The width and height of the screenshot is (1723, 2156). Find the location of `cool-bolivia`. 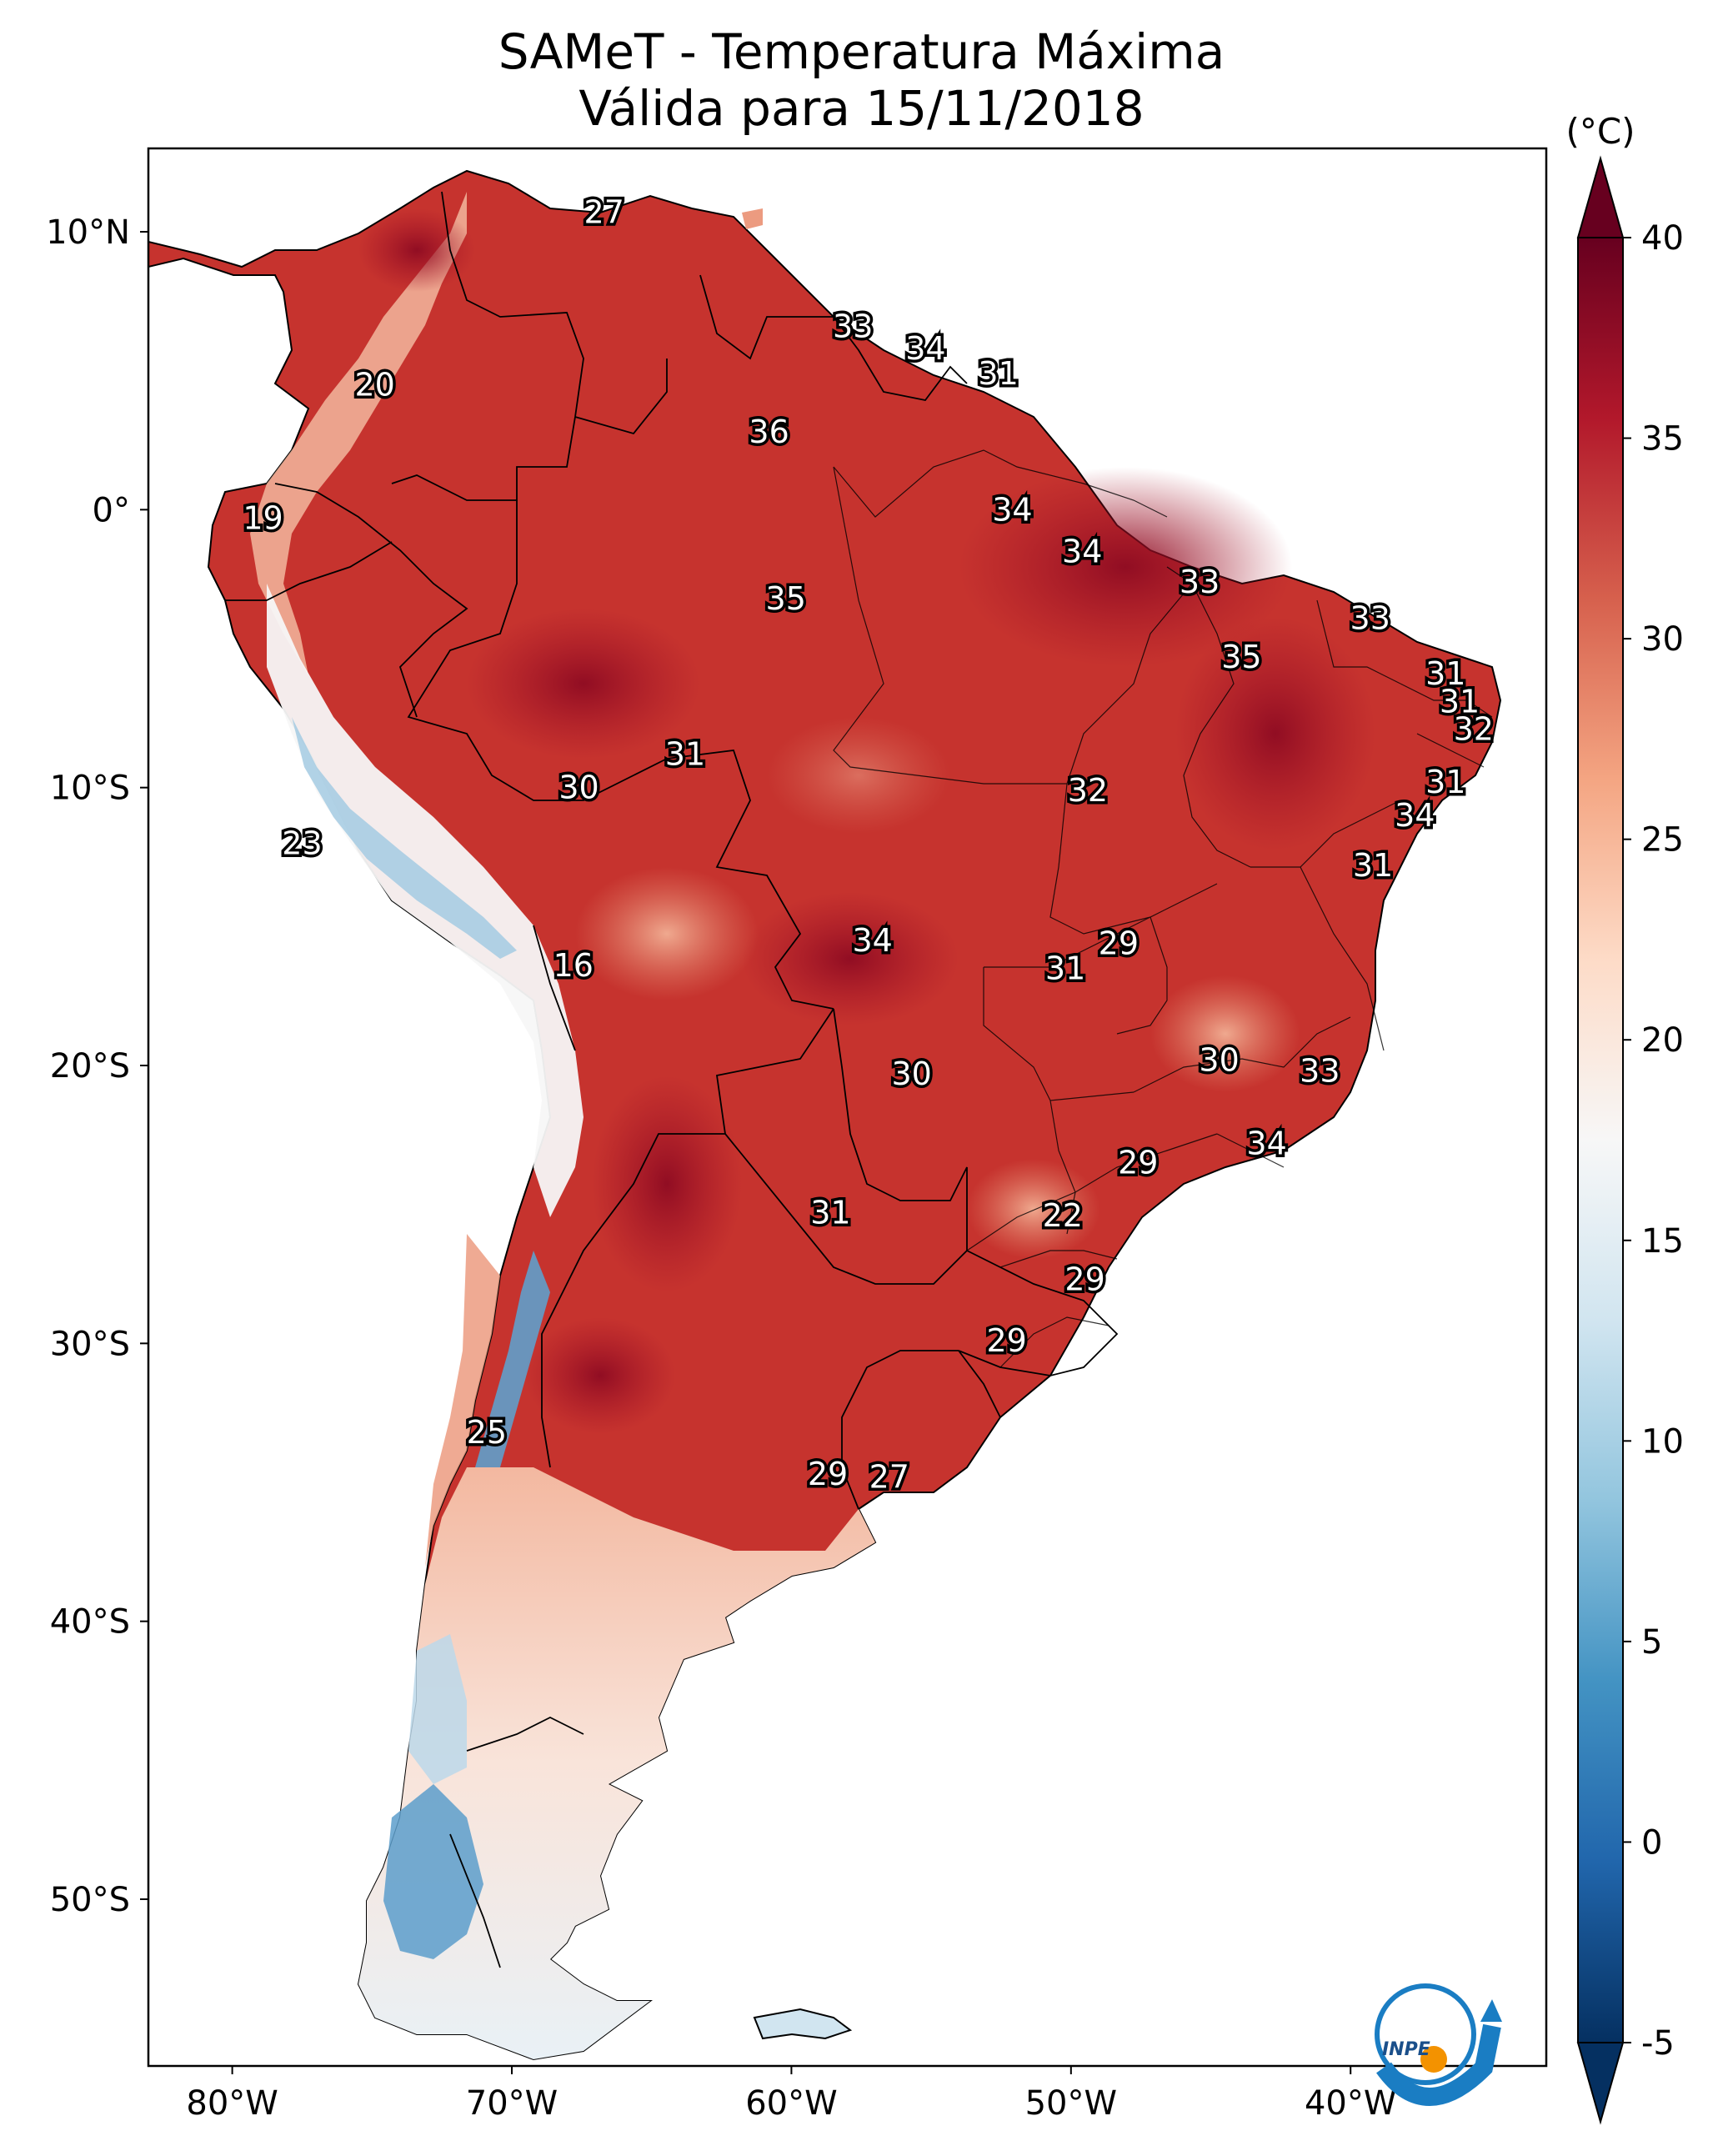

cool-bolivia is located at coordinates (667, 933).